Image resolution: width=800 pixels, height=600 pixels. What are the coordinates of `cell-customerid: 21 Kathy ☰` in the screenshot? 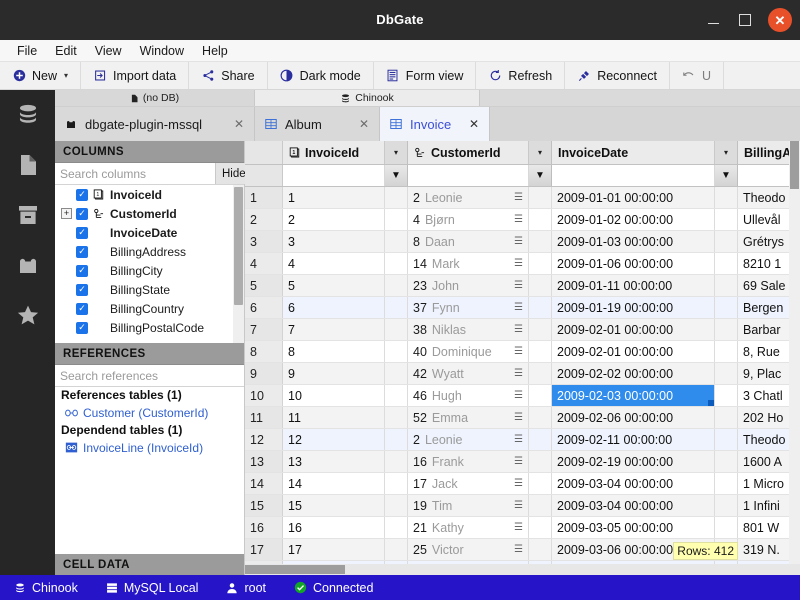 It's located at (468, 527).